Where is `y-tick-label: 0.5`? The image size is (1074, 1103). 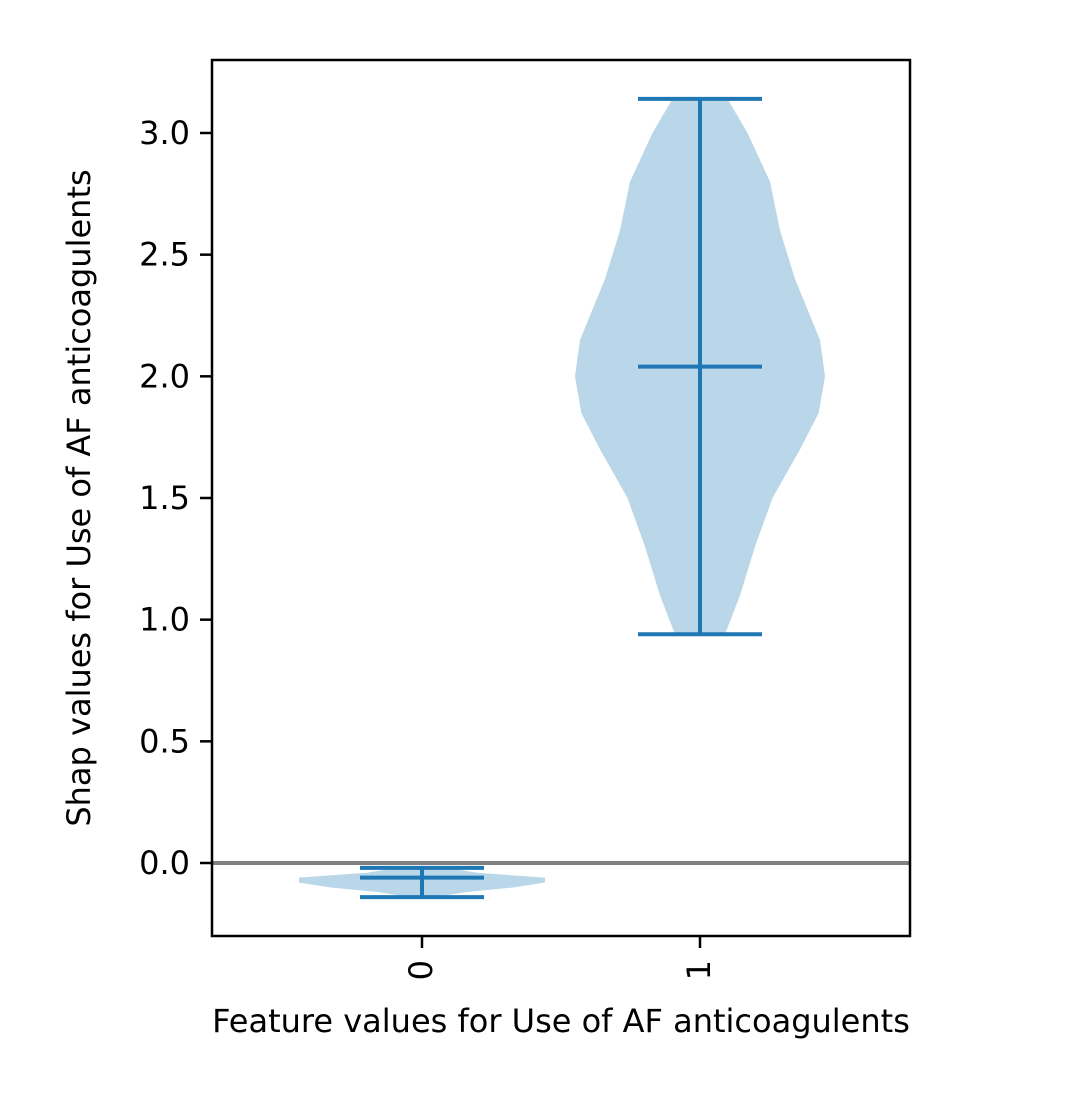 y-tick-label: 0.5 is located at coordinates (164, 741).